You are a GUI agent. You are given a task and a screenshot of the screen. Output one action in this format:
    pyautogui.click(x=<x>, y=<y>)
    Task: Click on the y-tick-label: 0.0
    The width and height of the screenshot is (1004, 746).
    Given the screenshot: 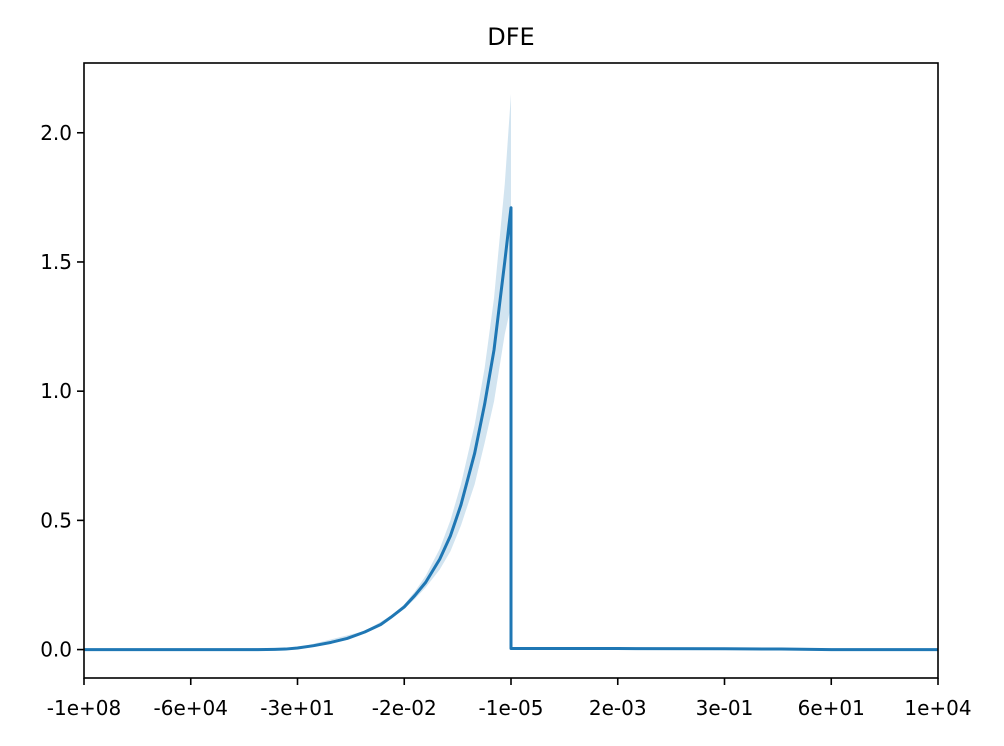 What is the action you would take?
    pyautogui.click(x=56, y=650)
    